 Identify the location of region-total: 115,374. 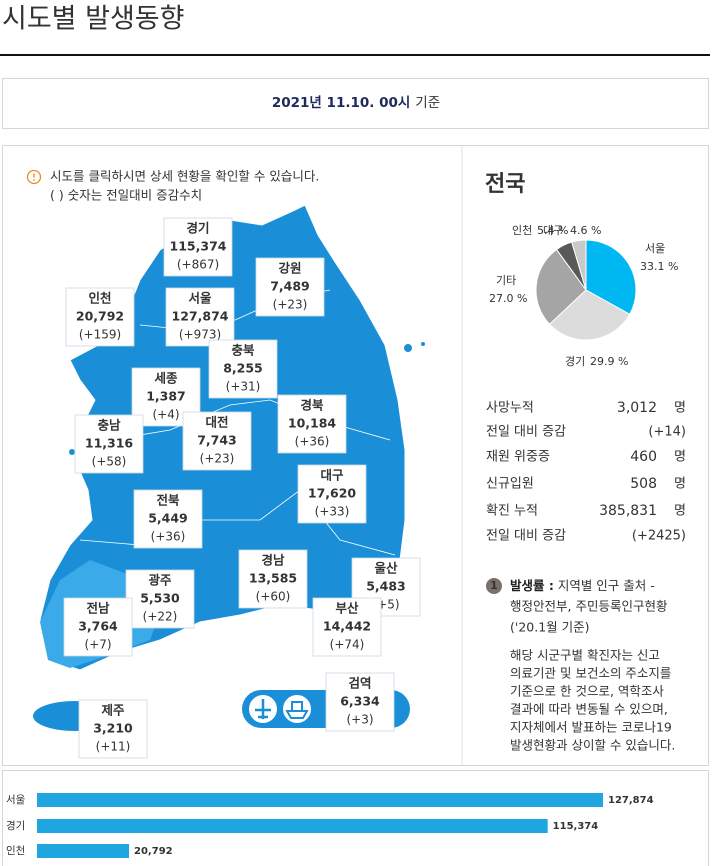
(198, 246).